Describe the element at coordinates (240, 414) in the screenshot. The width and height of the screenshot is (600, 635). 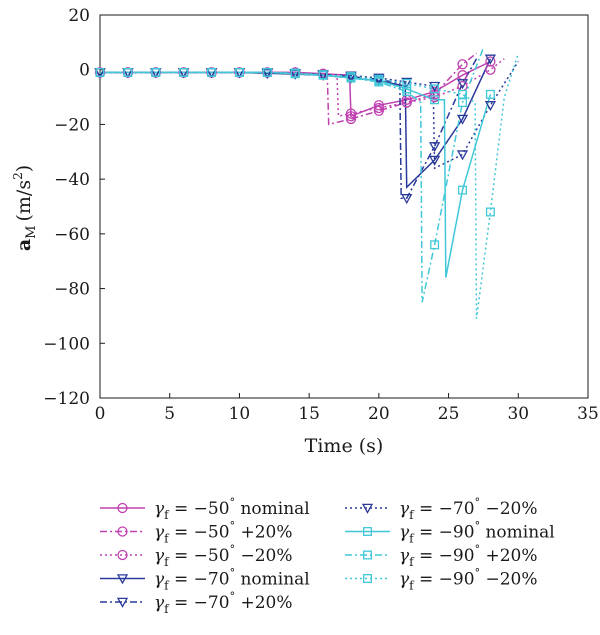
I see `x-tick-label: 10` at that location.